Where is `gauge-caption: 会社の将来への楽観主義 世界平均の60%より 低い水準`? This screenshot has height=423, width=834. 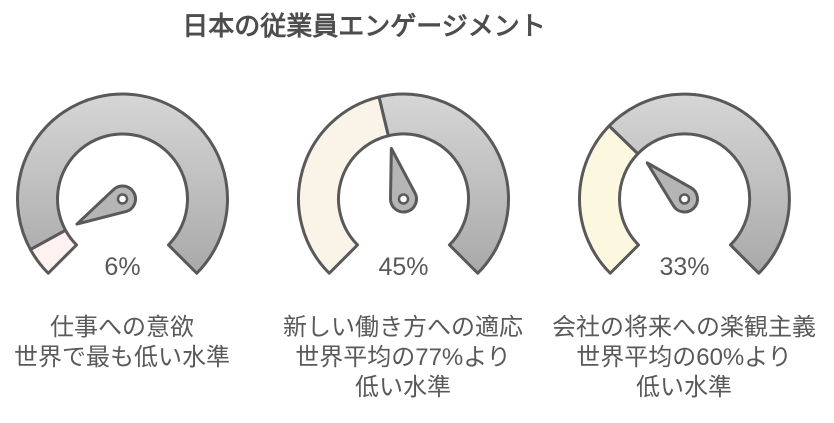
gauge-caption: 会社の将来への楽観主義 世界平均の60%より 低い水準 is located at coordinates (684, 358).